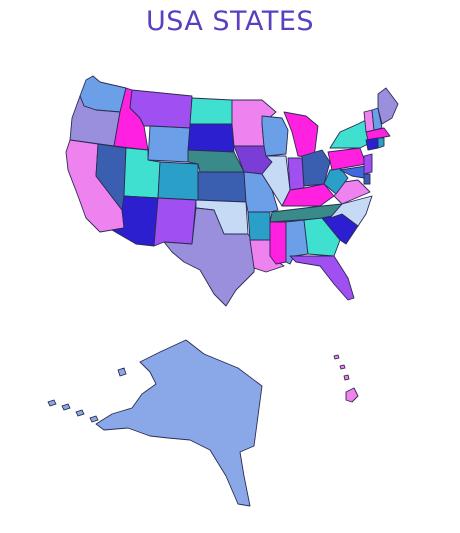  Describe the element at coordinates (230, 21) in the screenshot. I see `map-title: USA STATES` at that location.